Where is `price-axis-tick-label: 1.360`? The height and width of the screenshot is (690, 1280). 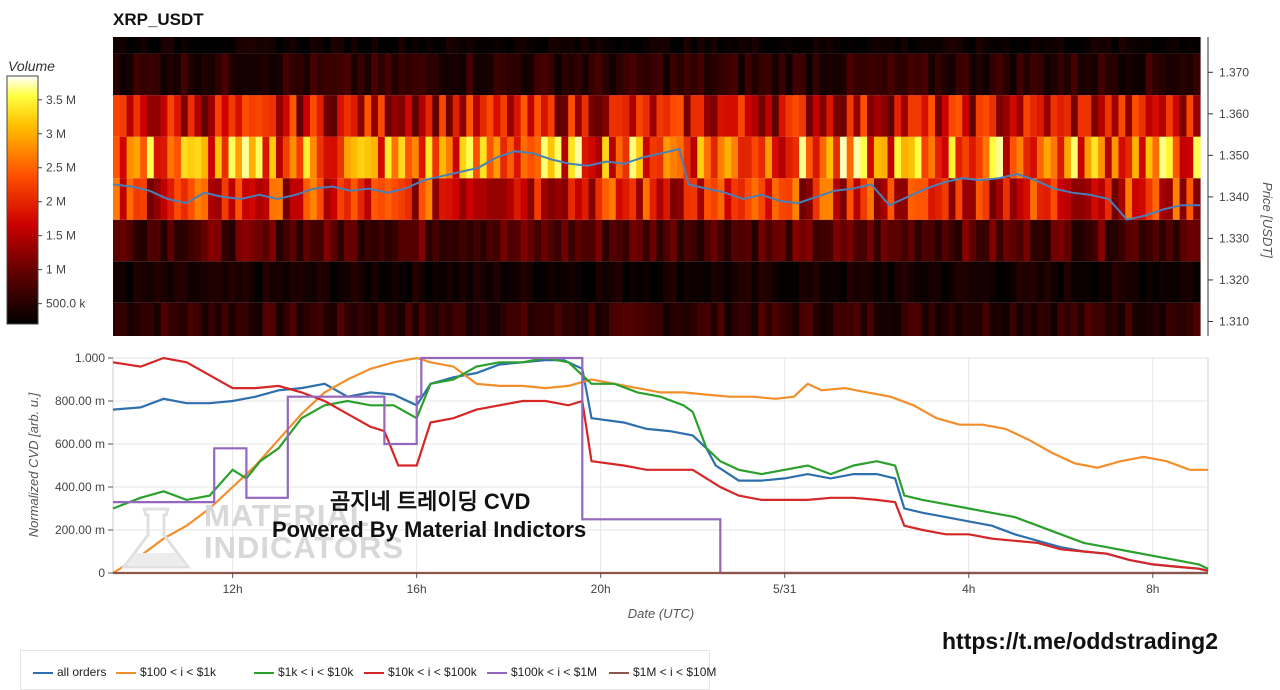
price-axis-tick-label: 1.360 is located at coordinates (1234, 114).